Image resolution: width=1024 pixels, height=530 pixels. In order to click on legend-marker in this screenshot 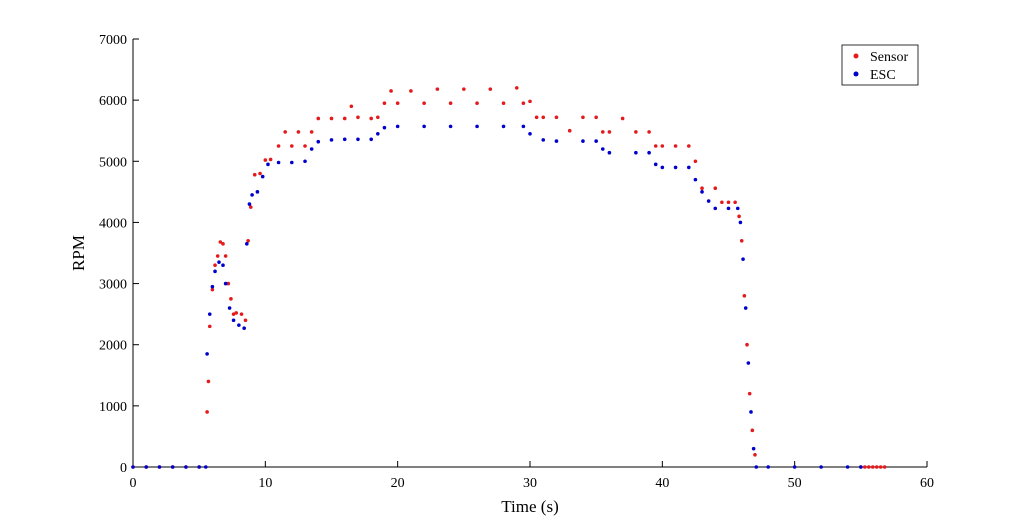, I will do `click(856, 74)`.